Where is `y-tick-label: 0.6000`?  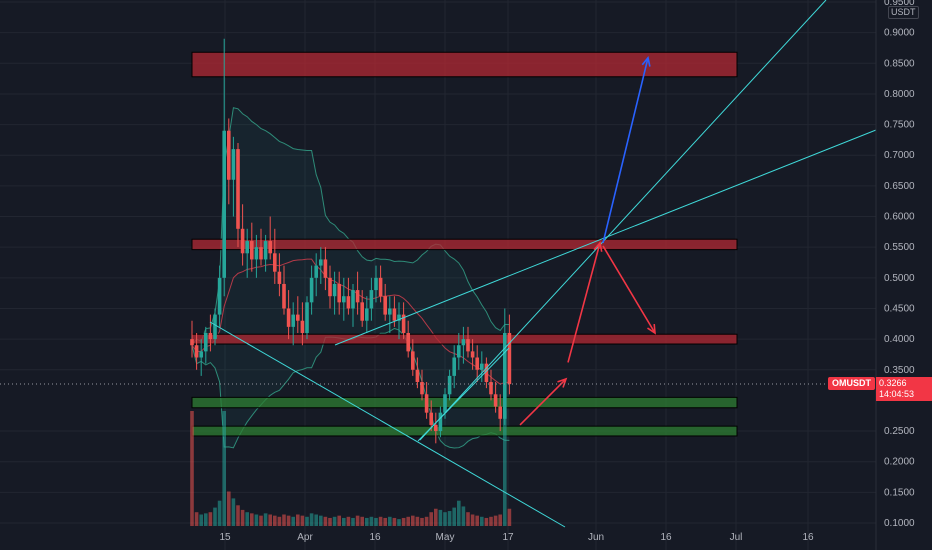
y-tick-label: 0.6000 is located at coordinates (899, 217).